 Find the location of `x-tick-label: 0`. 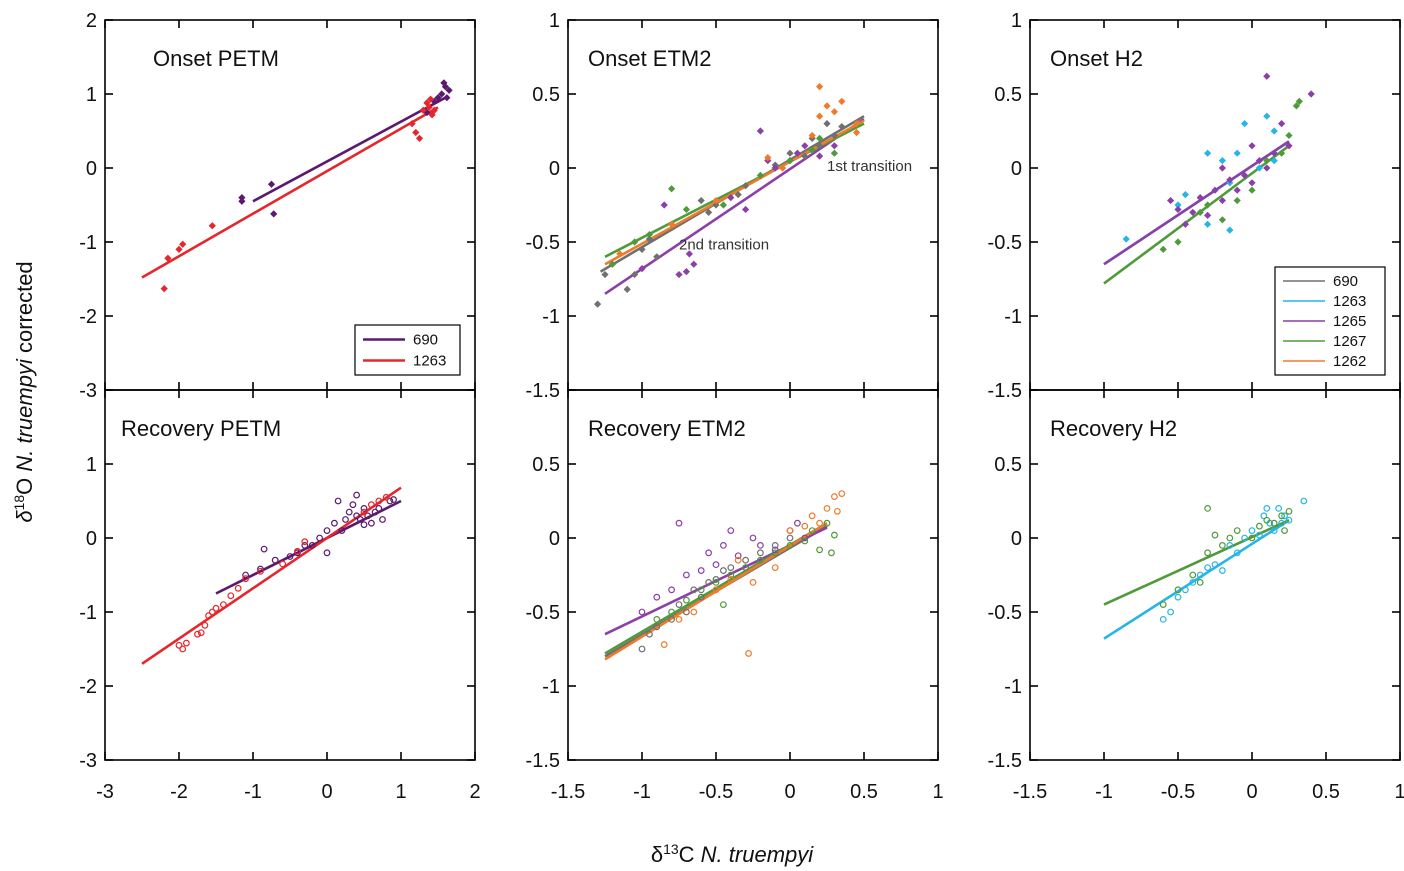

x-tick-label: 0 is located at coordinates (789, 792).